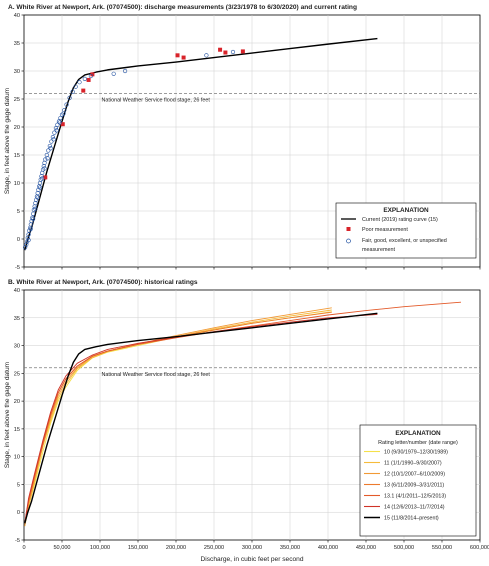 The width and height of the screenshot is (489, 566). I want to click on y-tick-label: 15, so click(17, 430).